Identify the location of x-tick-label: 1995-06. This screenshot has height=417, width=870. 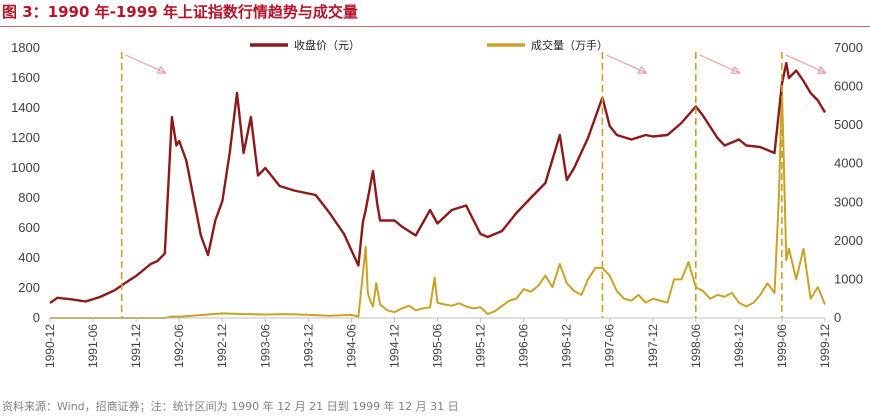
(438, 346).